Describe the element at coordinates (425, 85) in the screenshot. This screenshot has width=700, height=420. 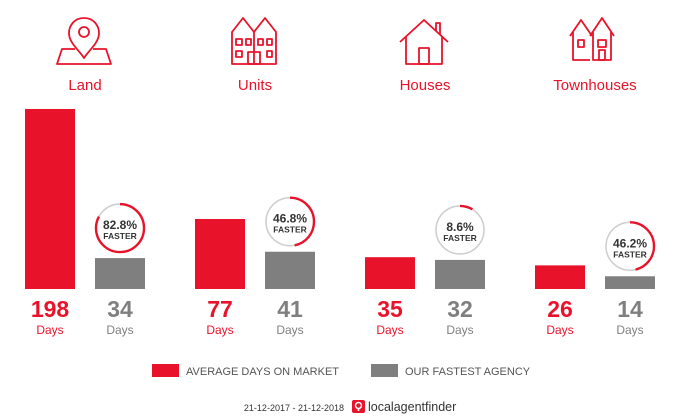
I see `category-label: Houses` at that location.